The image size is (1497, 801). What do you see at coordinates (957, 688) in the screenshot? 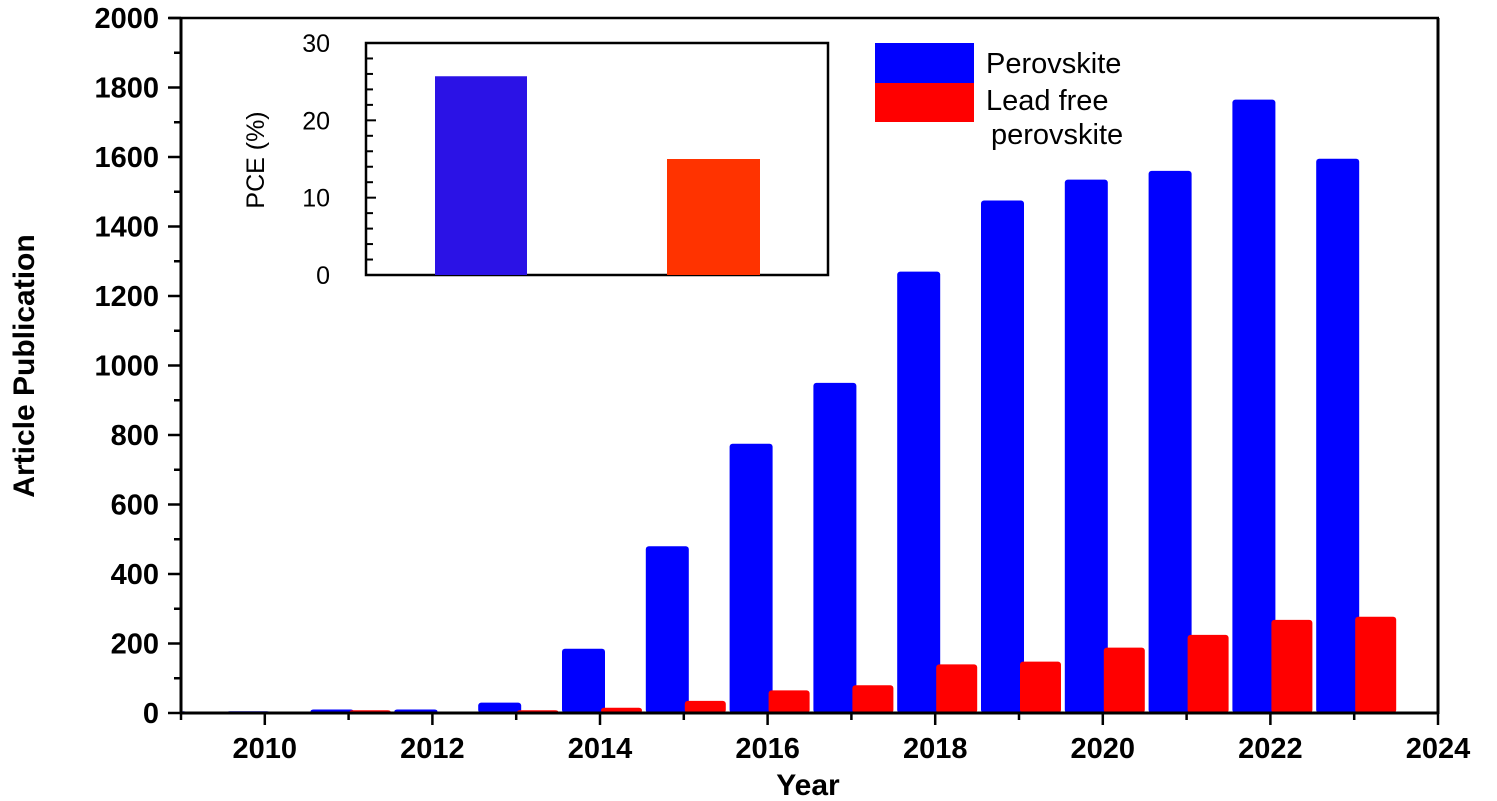
I see `bar-lead-free-2018` at bounding box center [957, 688].